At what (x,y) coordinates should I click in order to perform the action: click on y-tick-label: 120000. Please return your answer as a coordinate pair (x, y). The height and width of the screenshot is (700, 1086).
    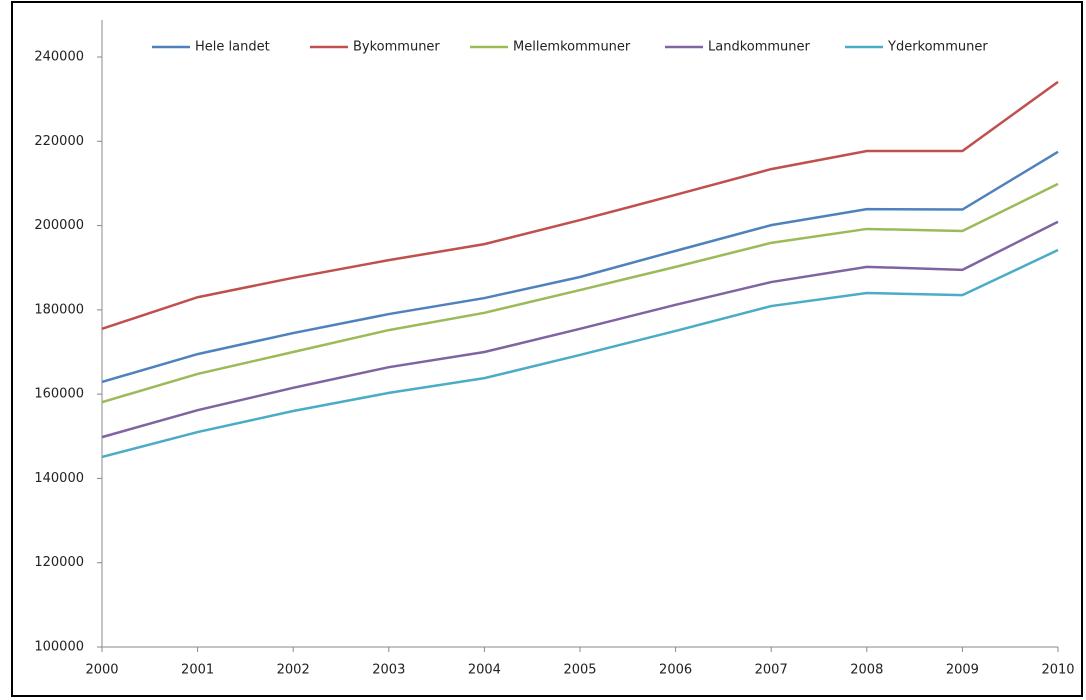
    Looking at the image, I should click on (59, 562).